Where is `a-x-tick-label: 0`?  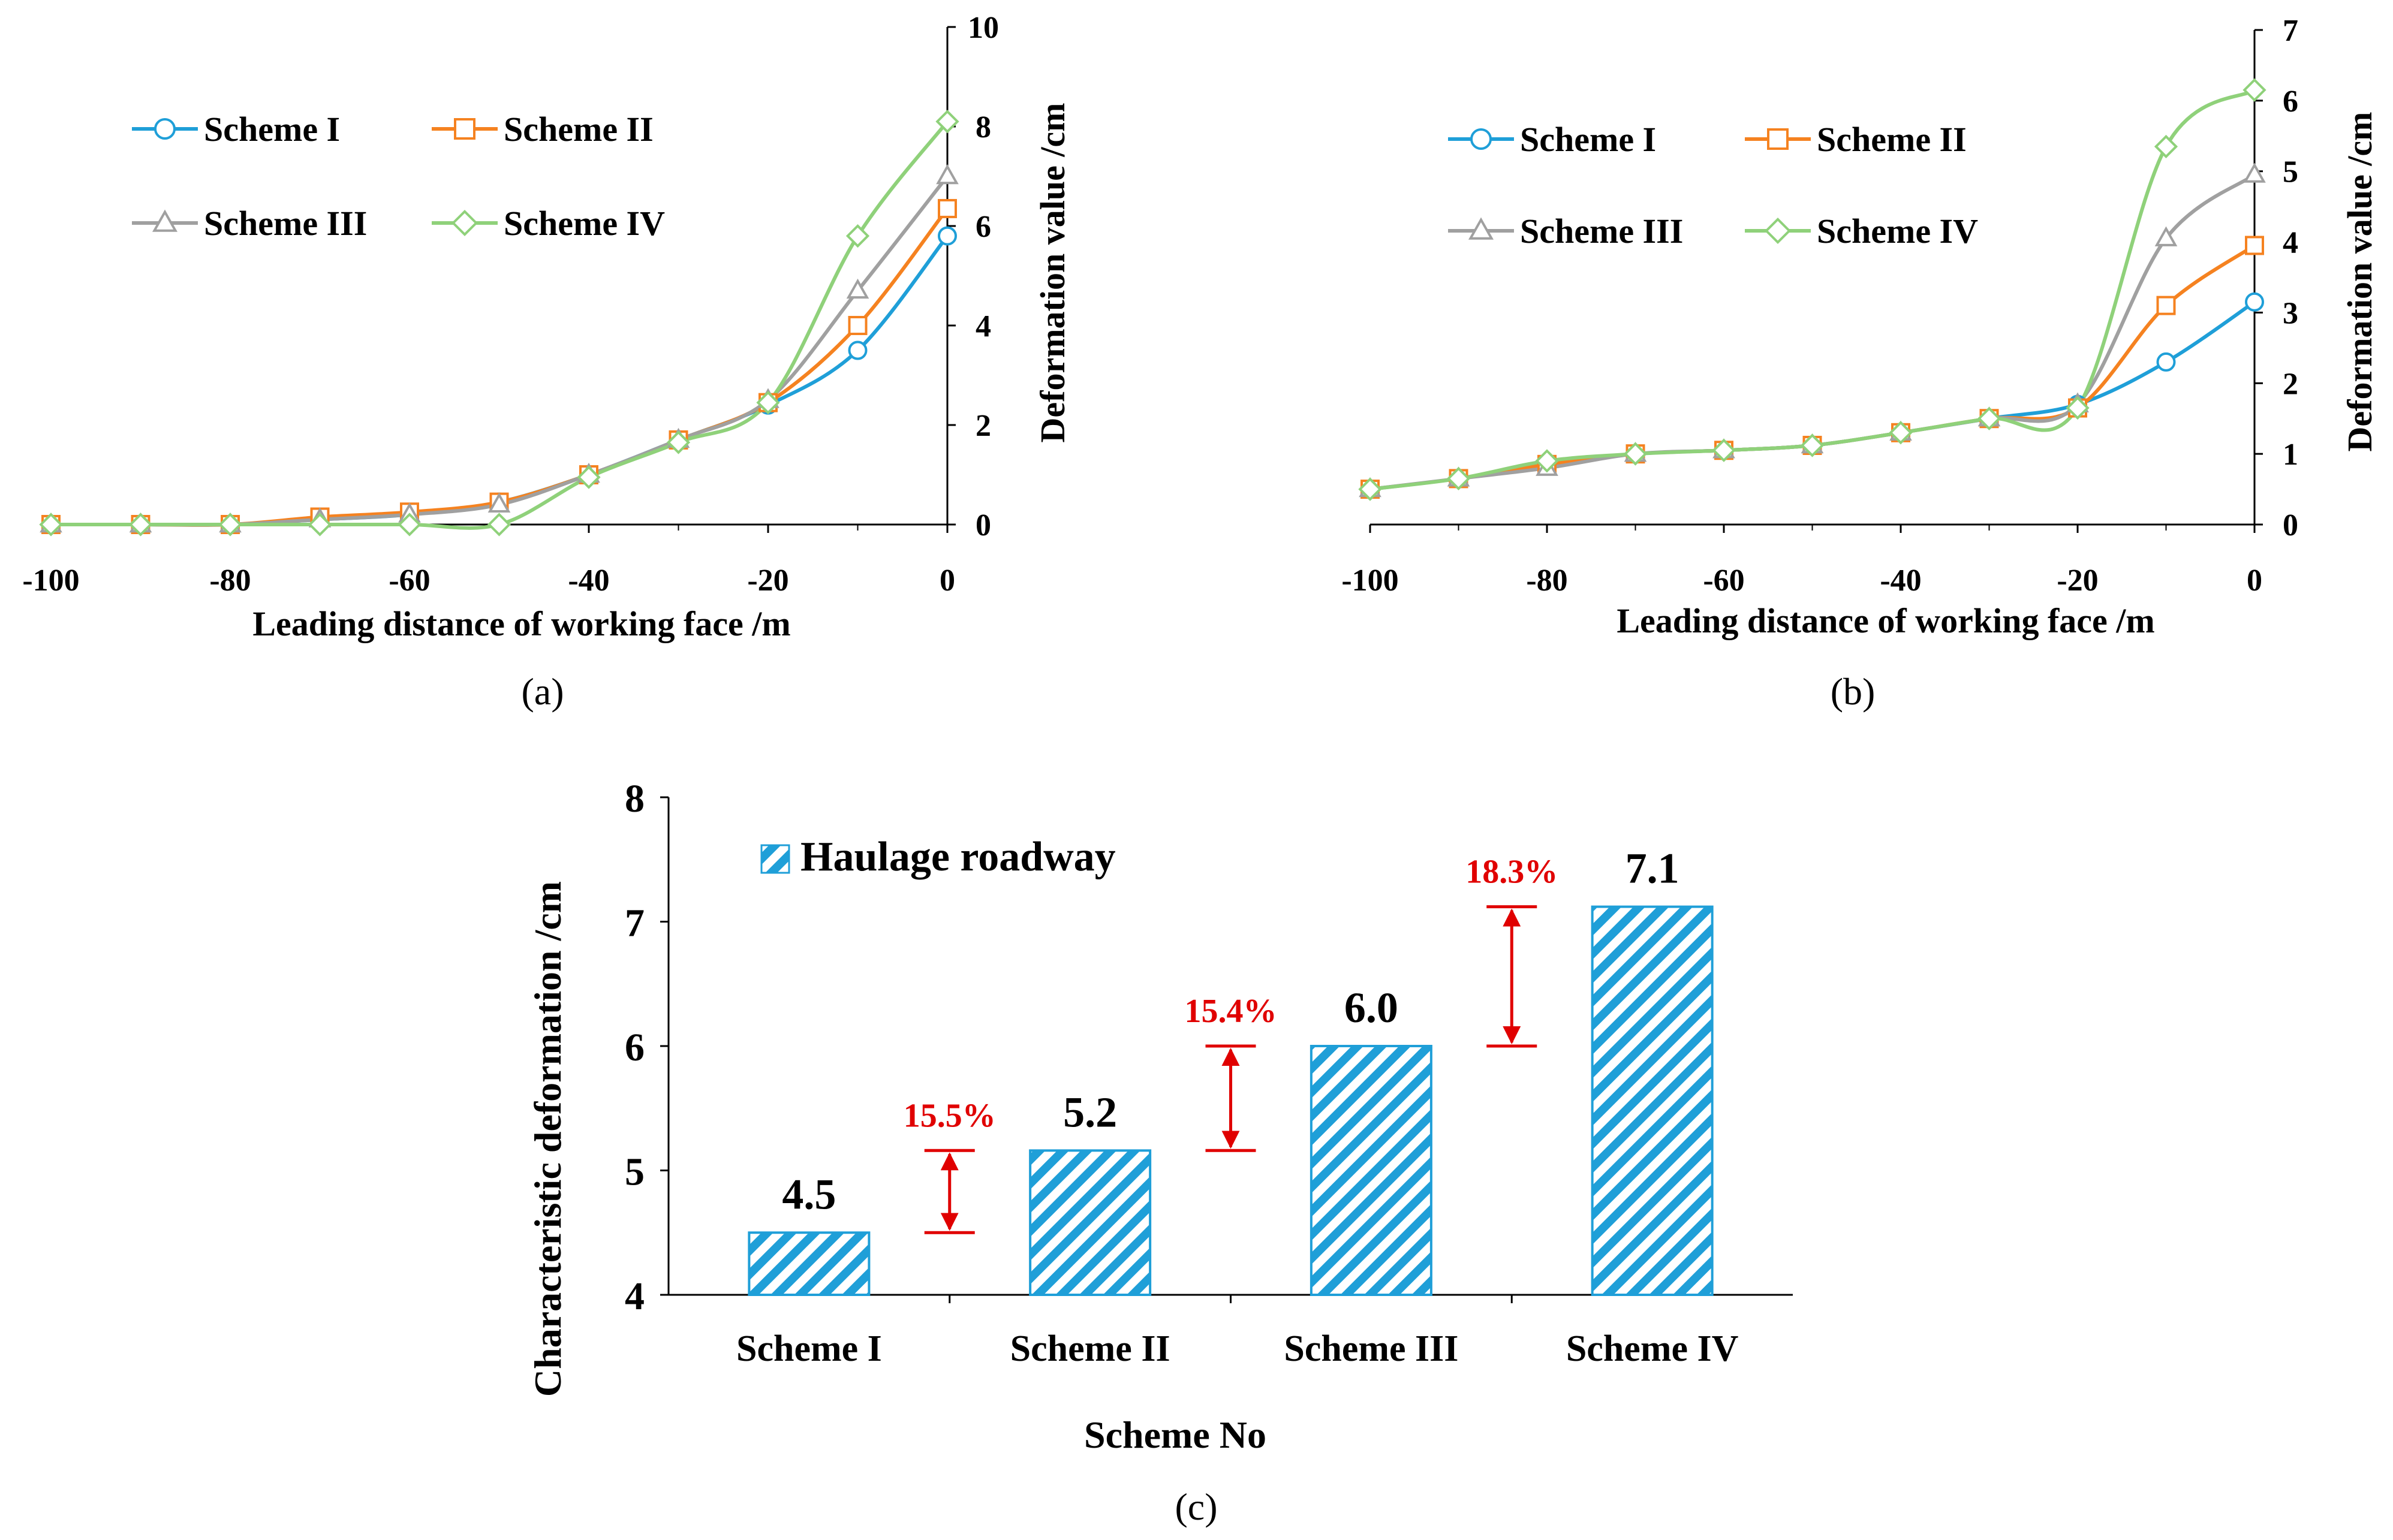
a-x-tick-label: 0 is located at coordinates (947, 580).